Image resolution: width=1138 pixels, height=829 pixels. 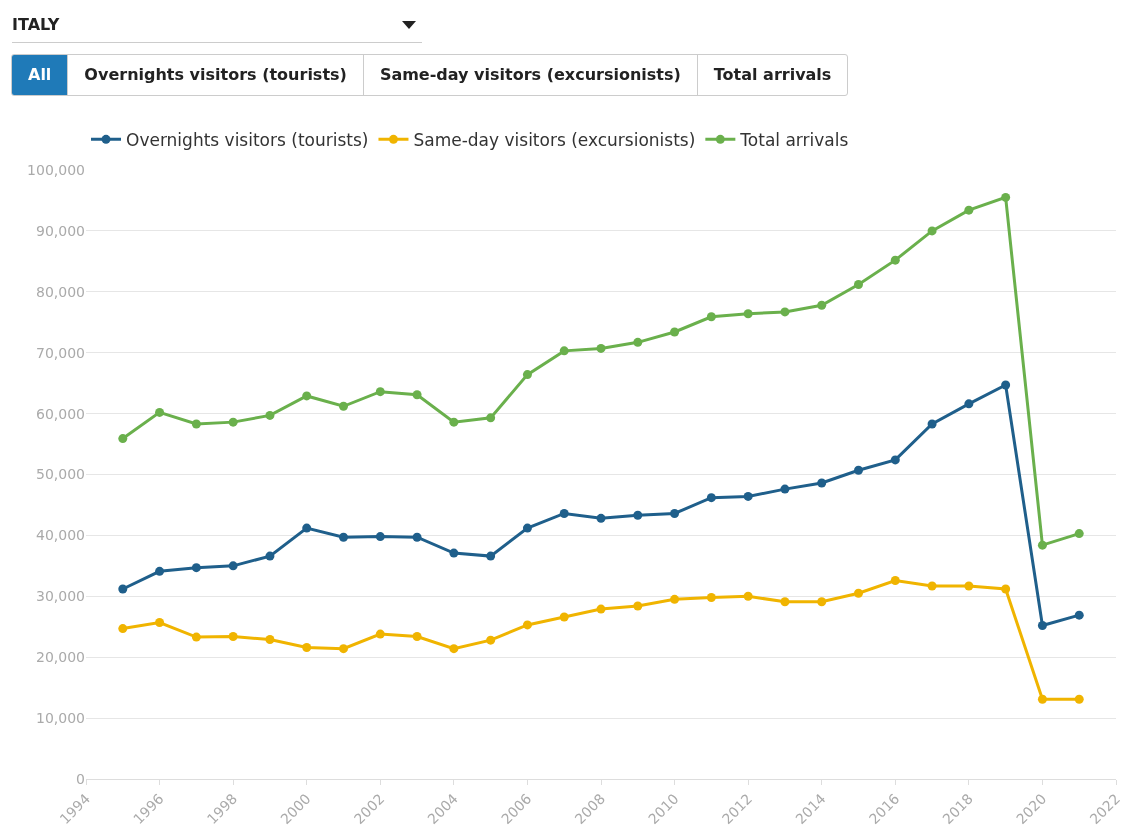 I want to click on y-tick-label: 100,000, so click(x=56, y=169).